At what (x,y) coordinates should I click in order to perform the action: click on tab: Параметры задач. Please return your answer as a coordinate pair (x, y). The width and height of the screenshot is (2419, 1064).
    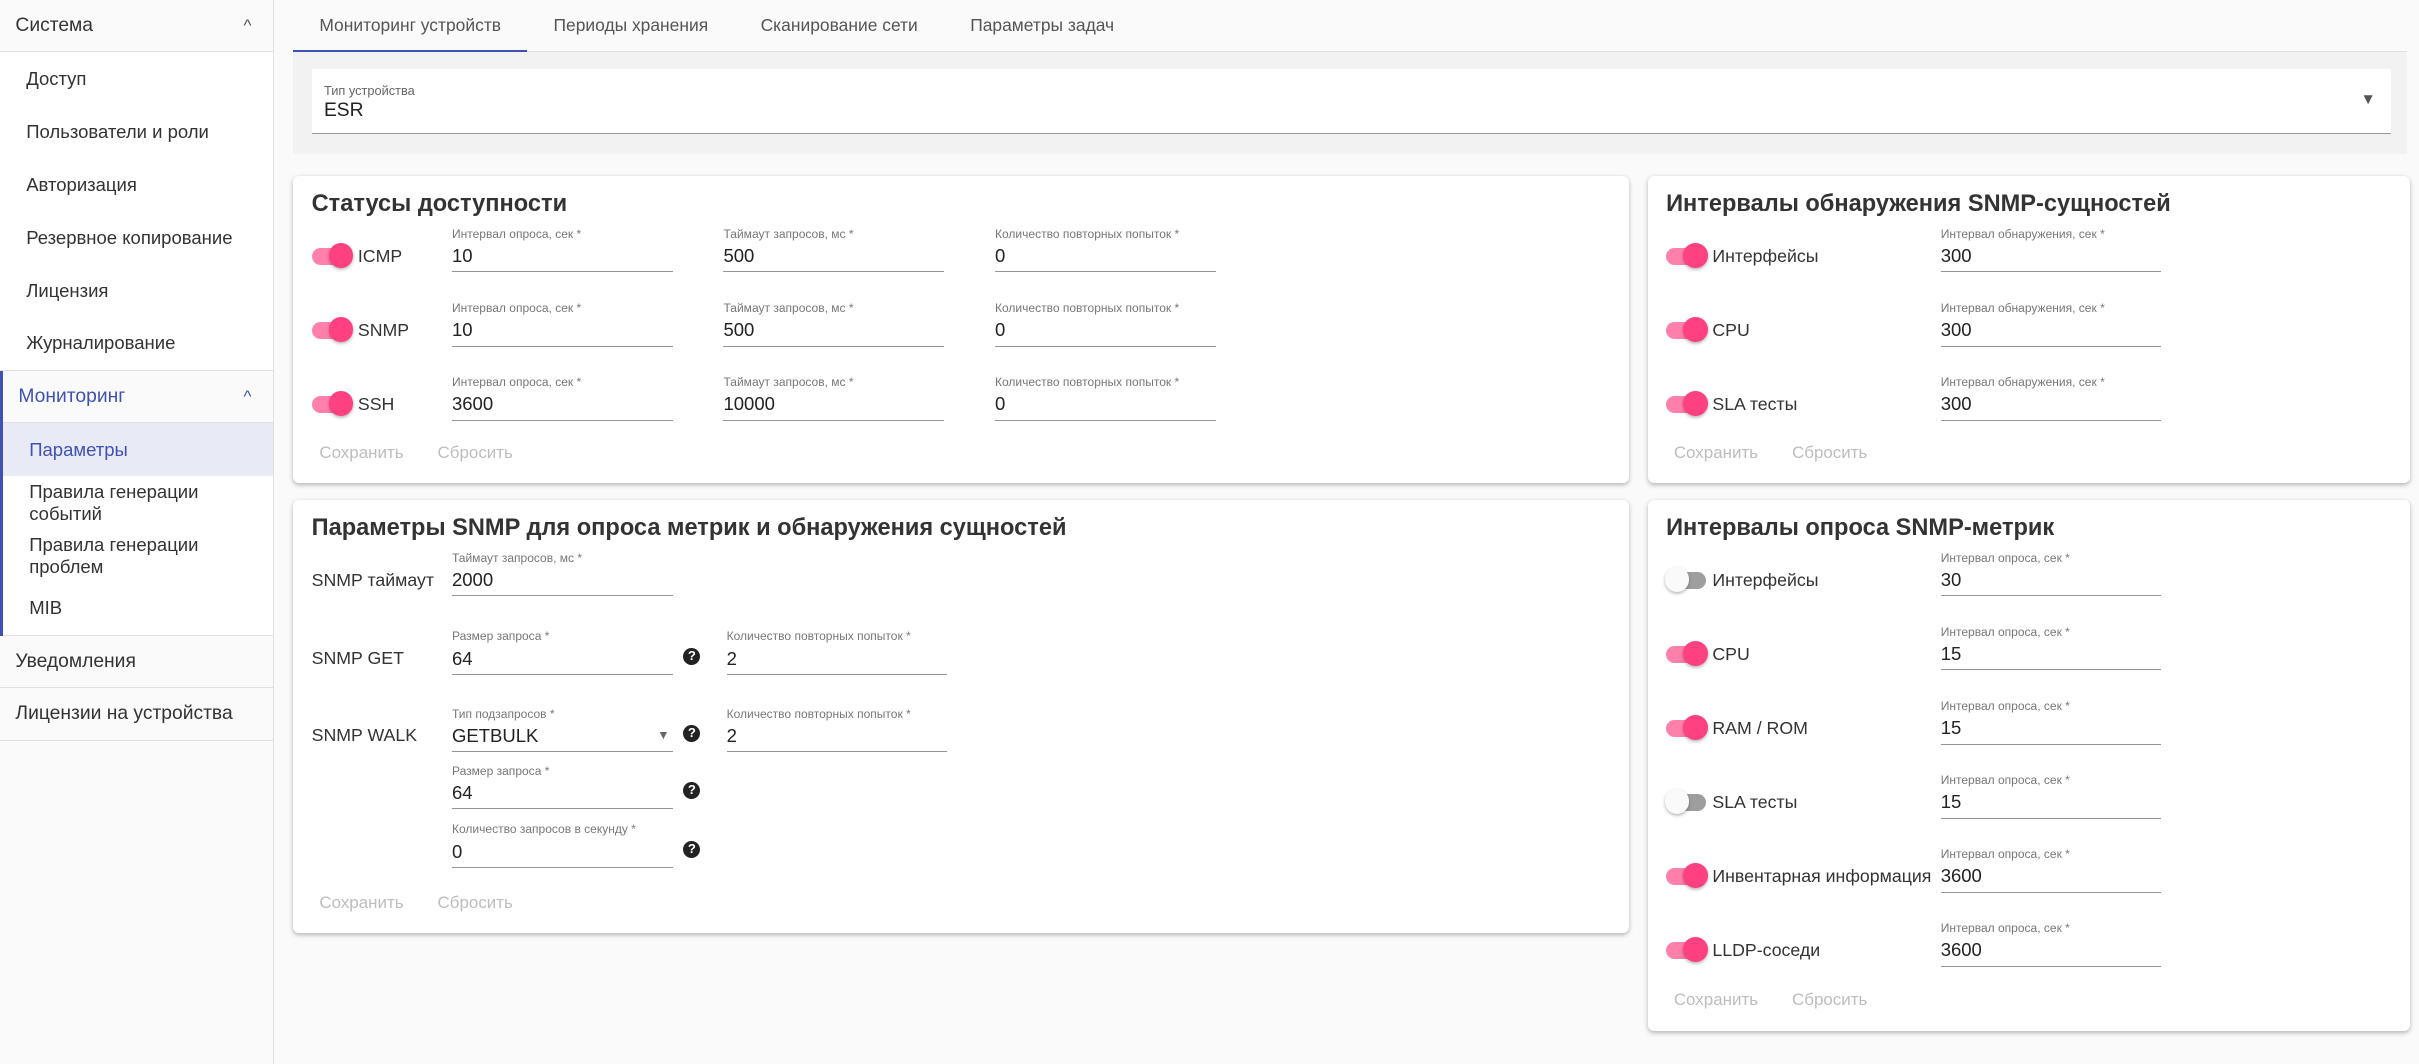
    Looking at the image, I should click on (1042, 25).